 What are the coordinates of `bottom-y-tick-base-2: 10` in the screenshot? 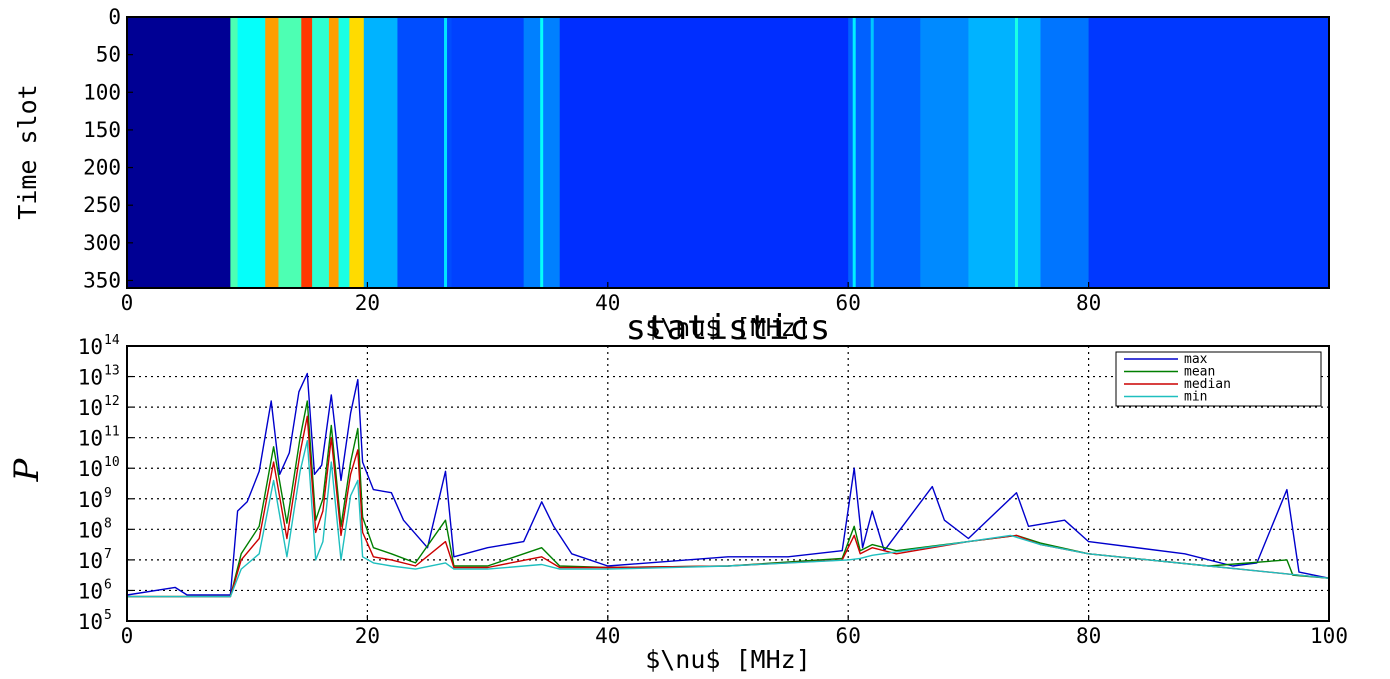 It's located at (90, 561).